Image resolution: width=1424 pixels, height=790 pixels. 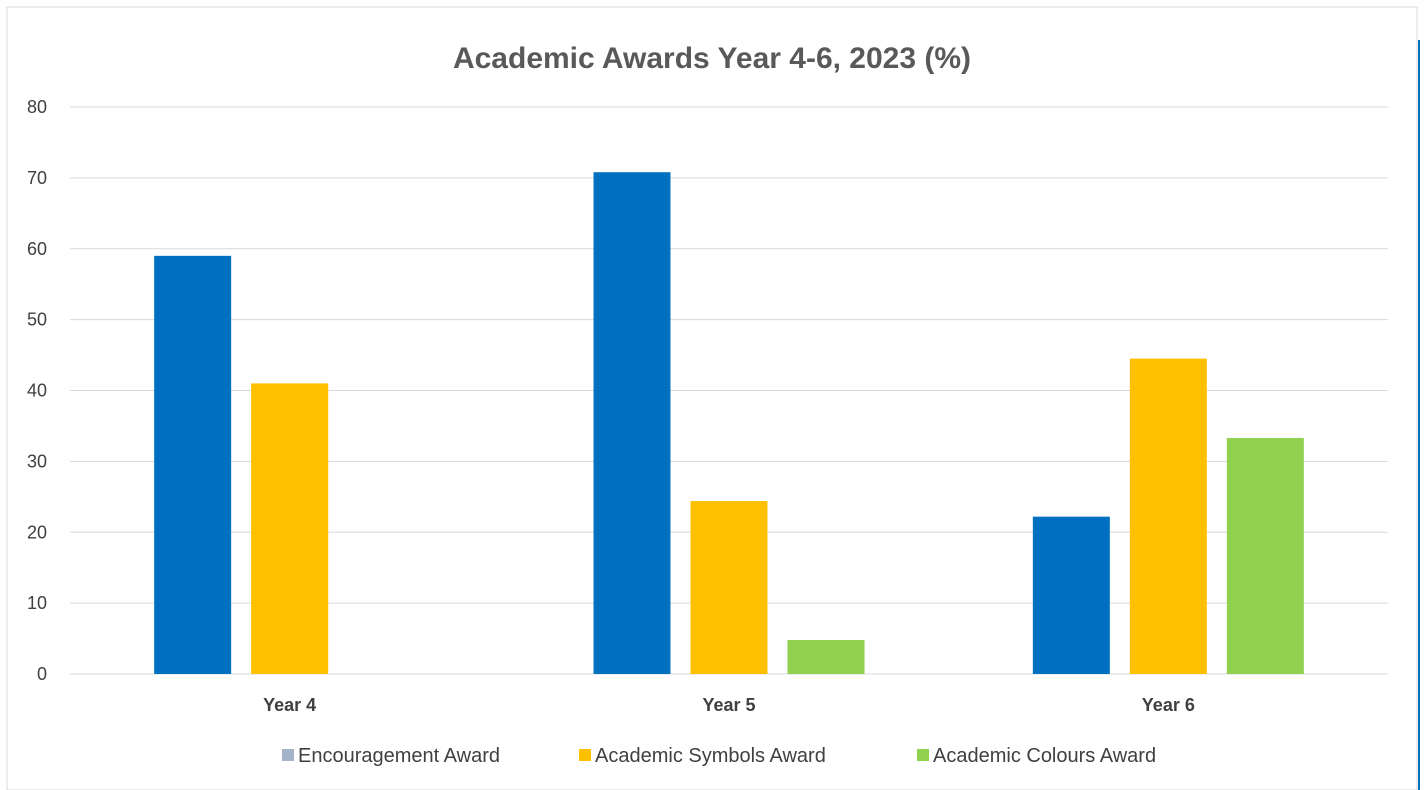 I want to click on x-category-label-1: Year 5, so click(x=728, y=705).